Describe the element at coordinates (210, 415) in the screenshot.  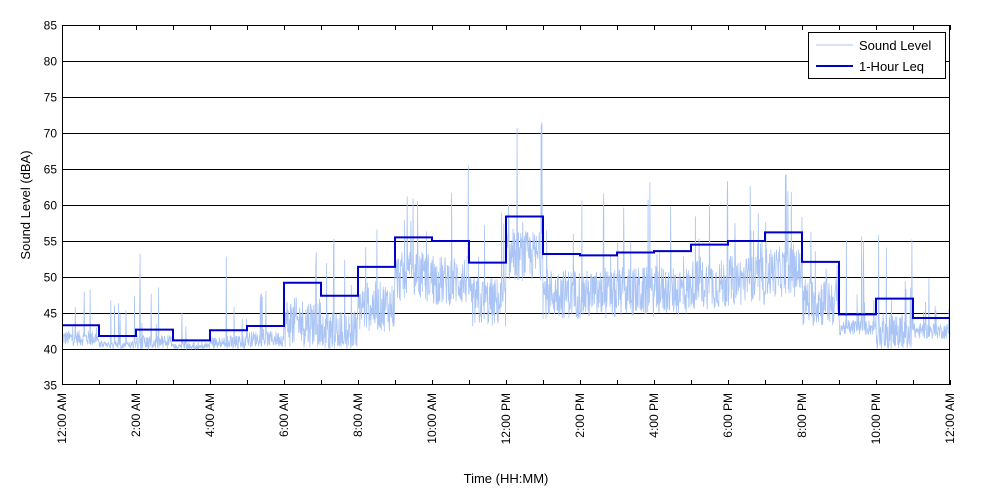
I see `x-tick-label: 4:00 AM` at that location.